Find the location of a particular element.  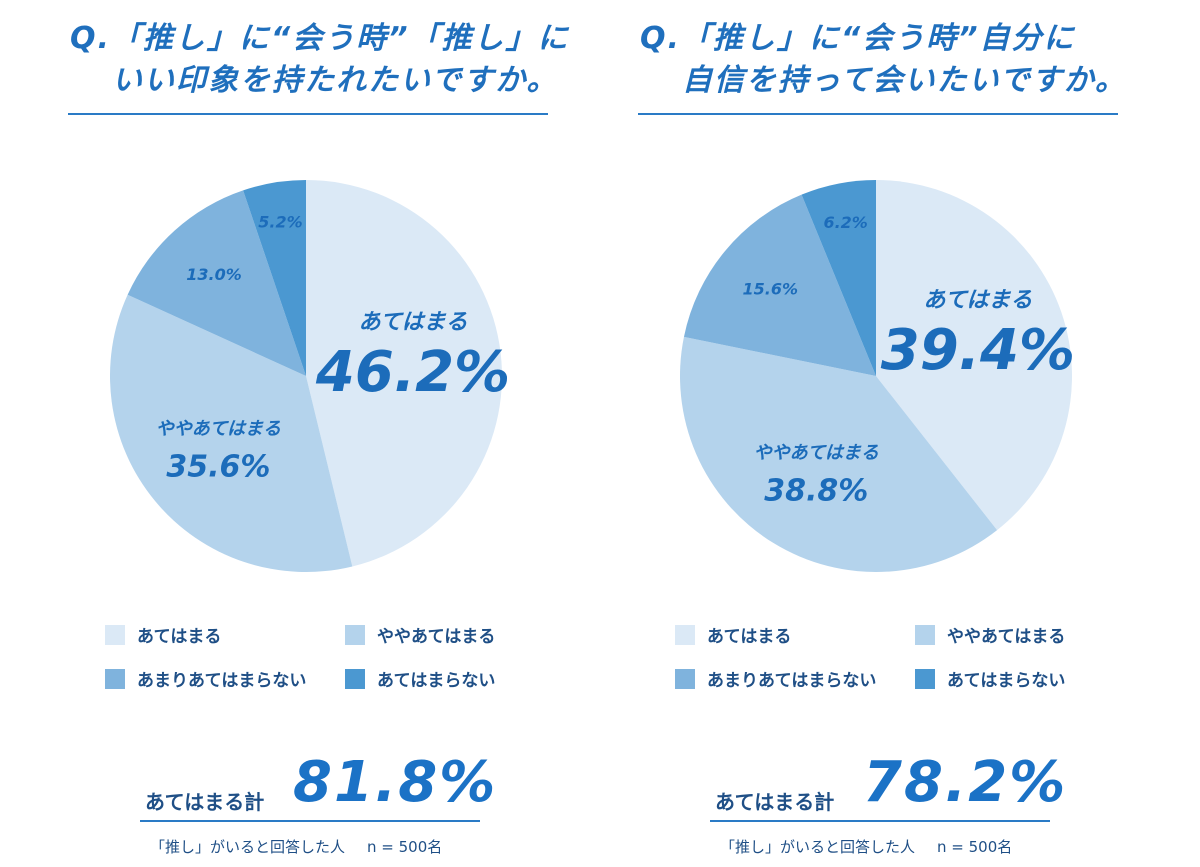

slice-value-atehamaru: 46.2% is located at coordinates (412, 372).